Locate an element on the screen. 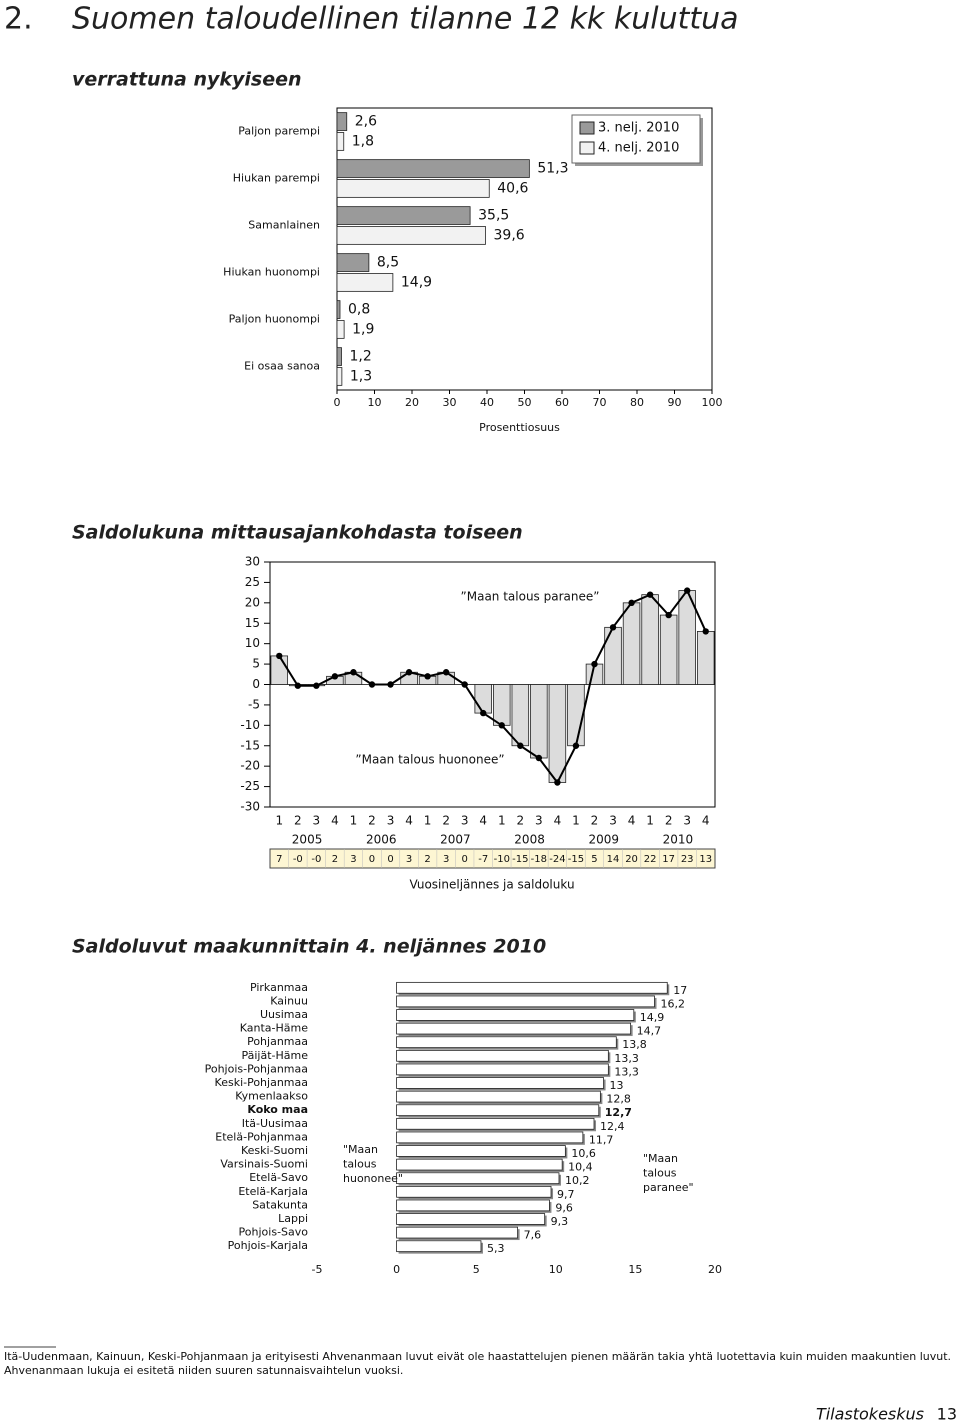  category-label: Pirkanmaa is located at coordinates (279, 987).